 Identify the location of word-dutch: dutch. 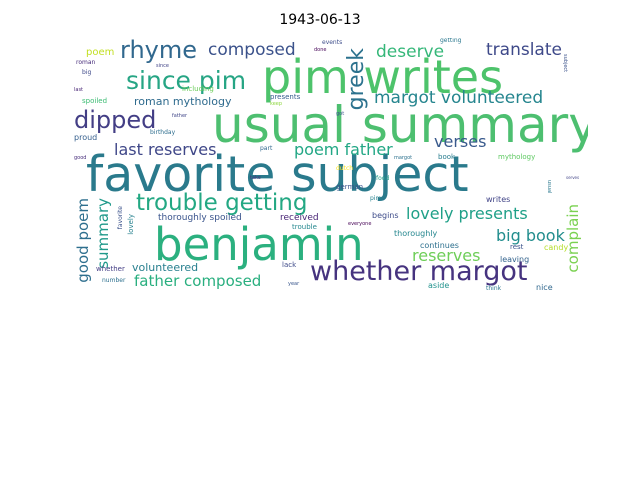
(345, 168).